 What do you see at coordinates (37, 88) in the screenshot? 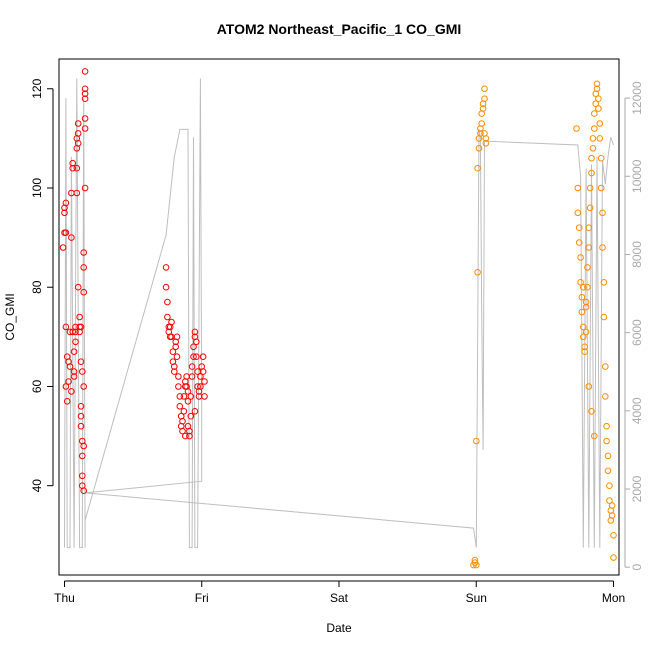
I see `y-tick-label: 120` at bounding box center [37, 88].